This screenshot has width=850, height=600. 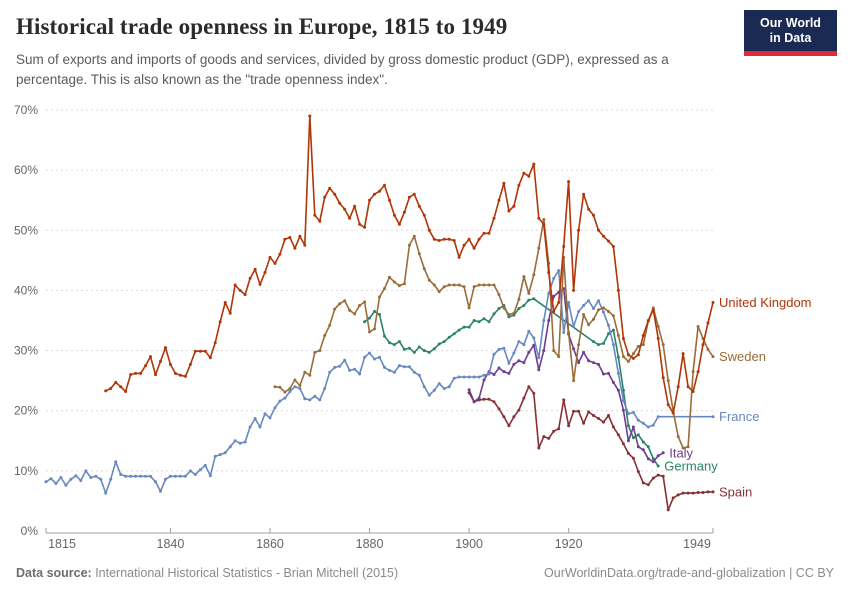 What do you see at coordinates (26, 290) in the screenshot?
I see `y-tick-label-40: 40%` at bounding box center [26, 290].